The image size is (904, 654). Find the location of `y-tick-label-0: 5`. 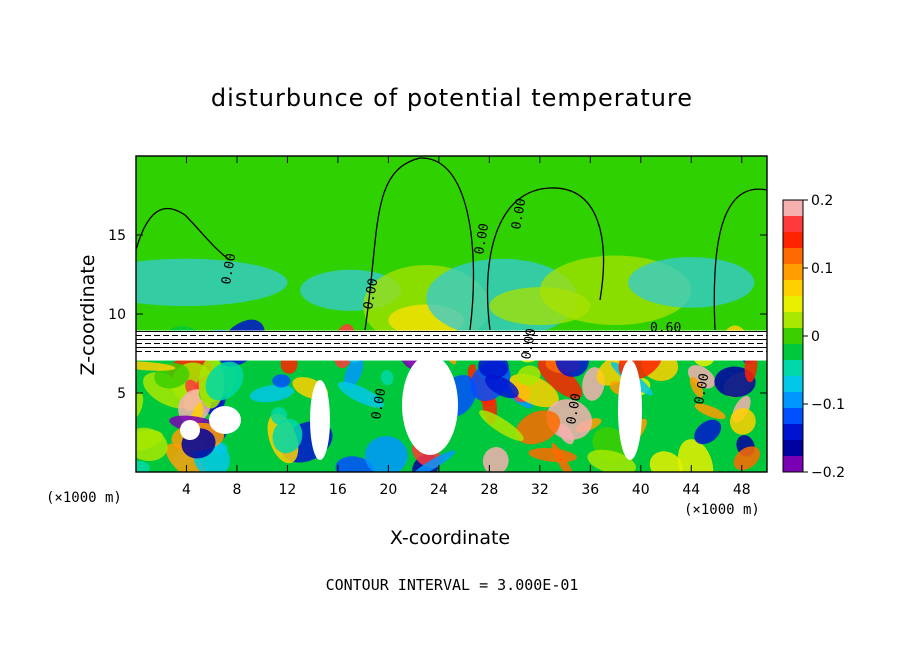

y-tick-label-0: 5 is located at coordinates (121, 394).